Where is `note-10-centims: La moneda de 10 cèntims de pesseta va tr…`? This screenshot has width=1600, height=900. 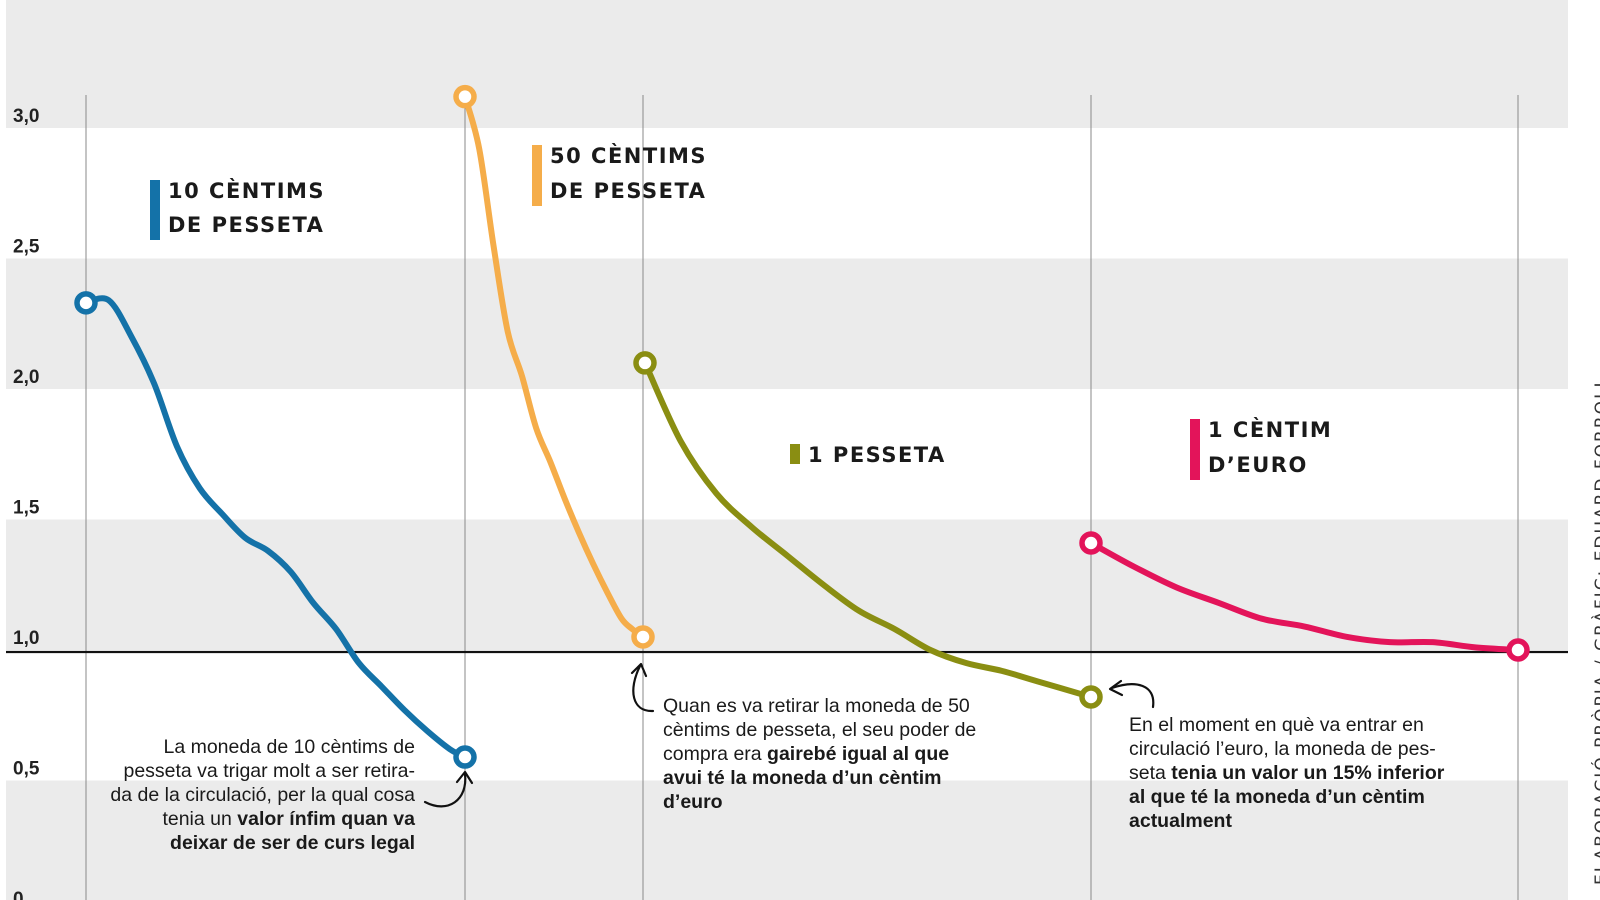
note-10-centims: La moneda de 10 cèntims de pesseta va tr… is located at coordinates (257, 795).